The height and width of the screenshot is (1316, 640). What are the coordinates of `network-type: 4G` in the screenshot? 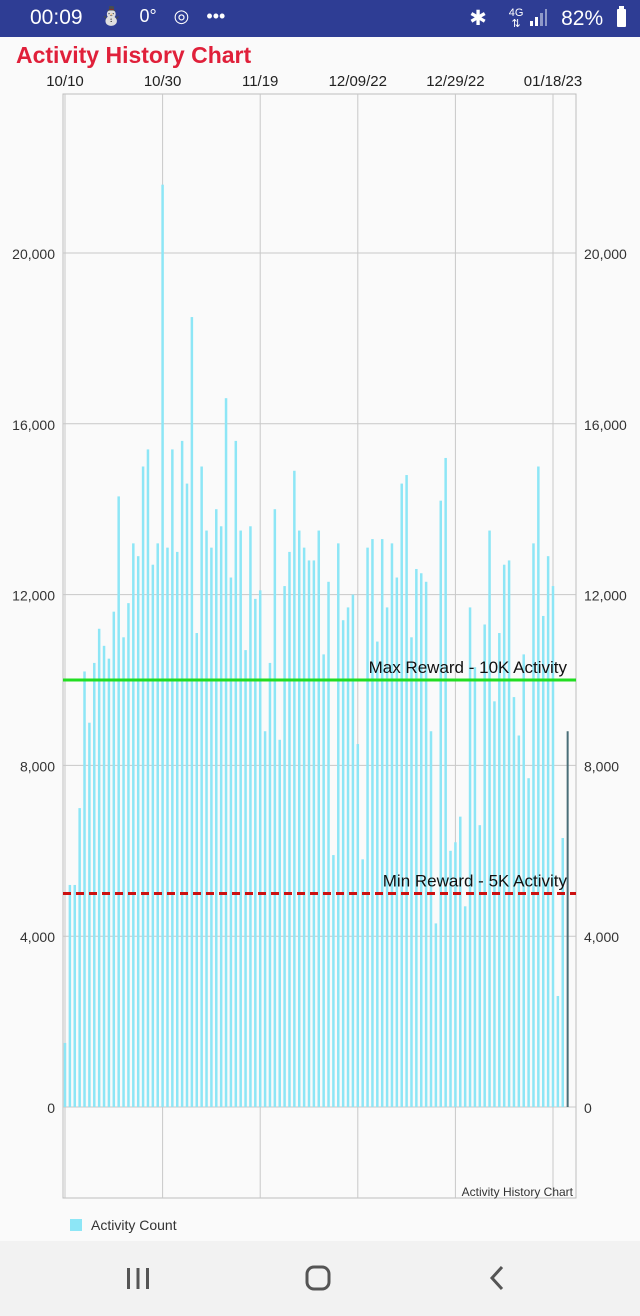 It's located at (516, 13).